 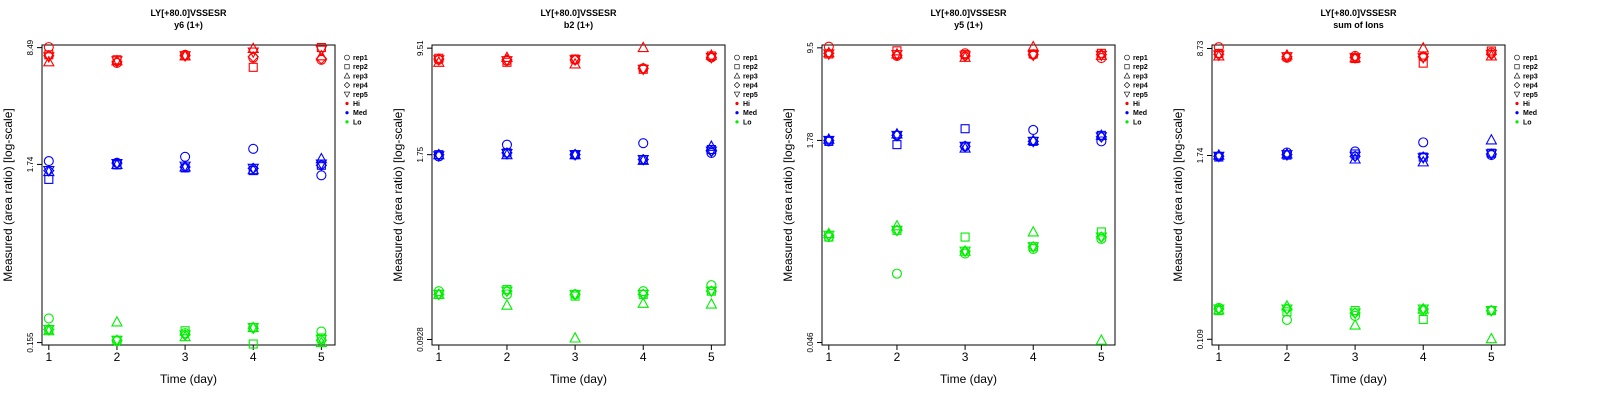 What do you see at coordinates (1530, 58) in the screenshot?
I see `legend-label: rep1` at bounding box center [1530, 58].